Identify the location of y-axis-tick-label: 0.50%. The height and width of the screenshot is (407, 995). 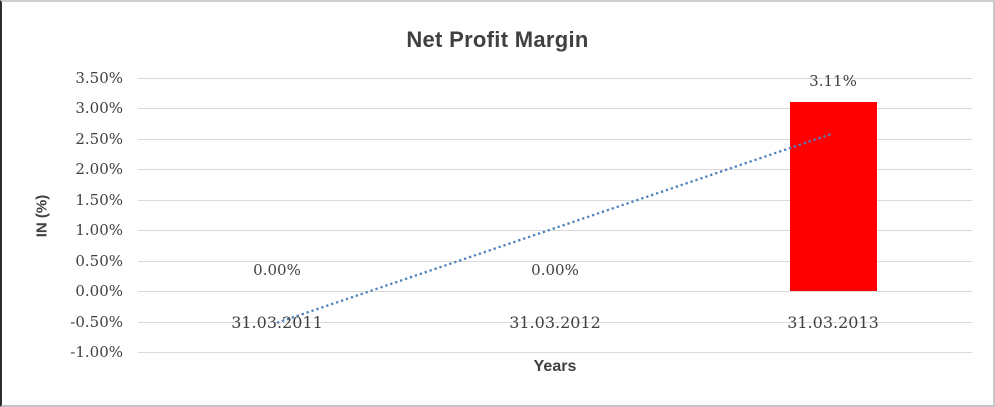
(99, 261).